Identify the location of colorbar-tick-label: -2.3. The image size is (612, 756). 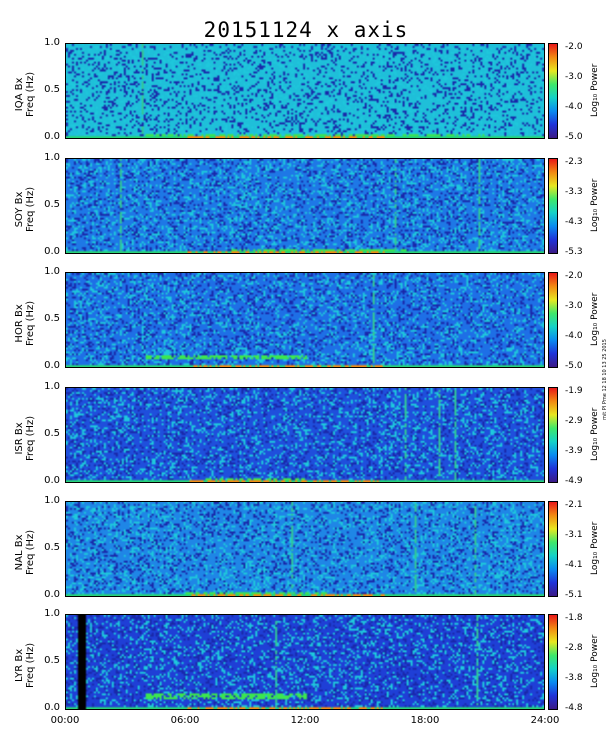
(574, 162).